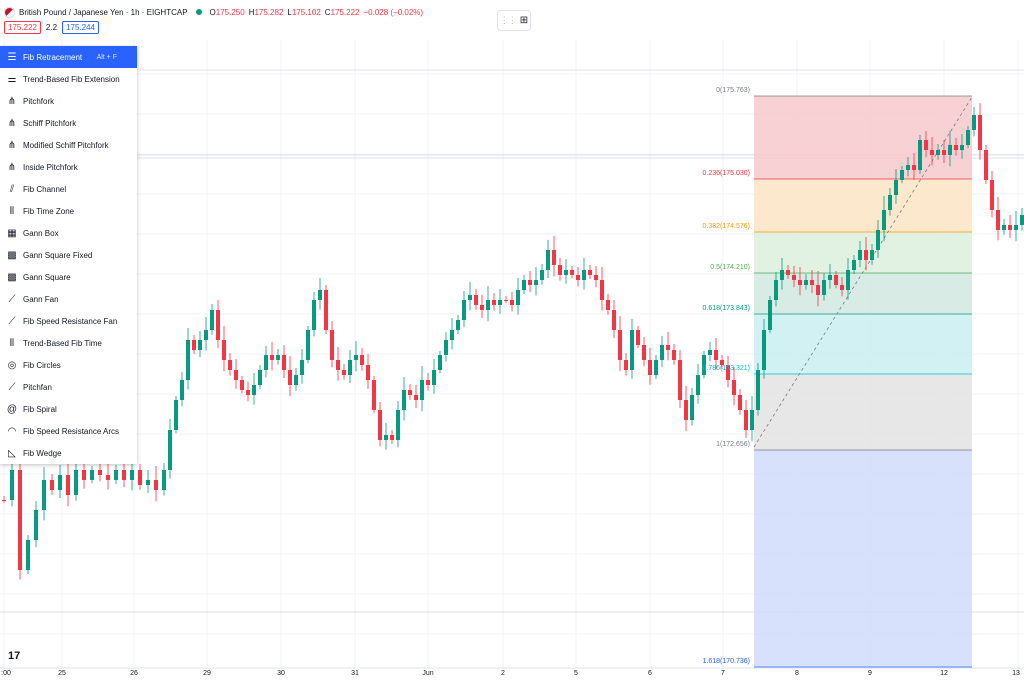 Image resolution: width=1024 pixels, height=683 pixels. Describe the element at coordinates (944, 673) in the screenshot. I see `time-axis-label: 12` at that location.